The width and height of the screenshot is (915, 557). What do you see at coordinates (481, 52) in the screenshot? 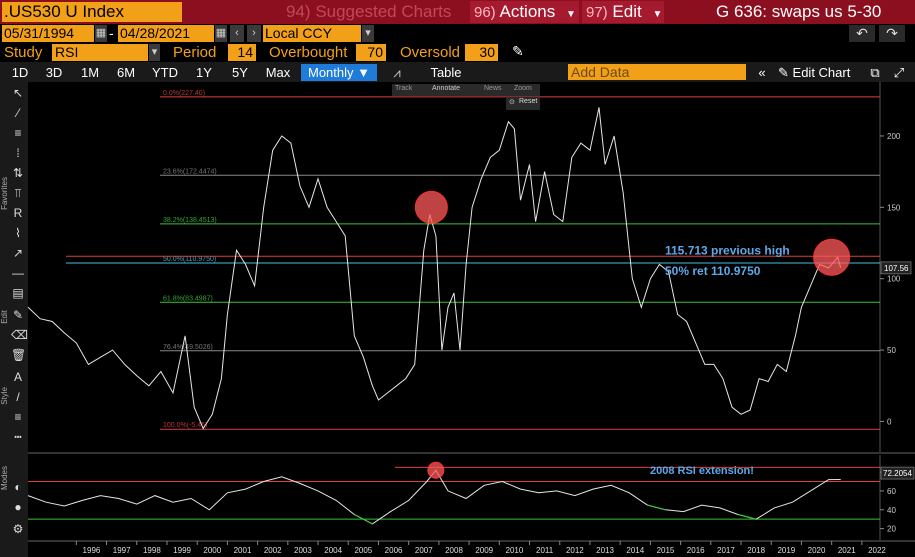
I see `oversold-input: 30` at bounding box center [481, 52].